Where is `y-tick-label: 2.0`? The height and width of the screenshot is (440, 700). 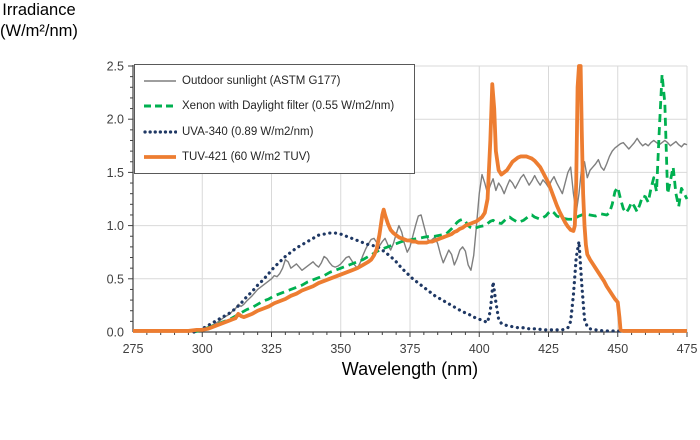
y-tick-label: 2.0 is located at coordinates (115, 120).